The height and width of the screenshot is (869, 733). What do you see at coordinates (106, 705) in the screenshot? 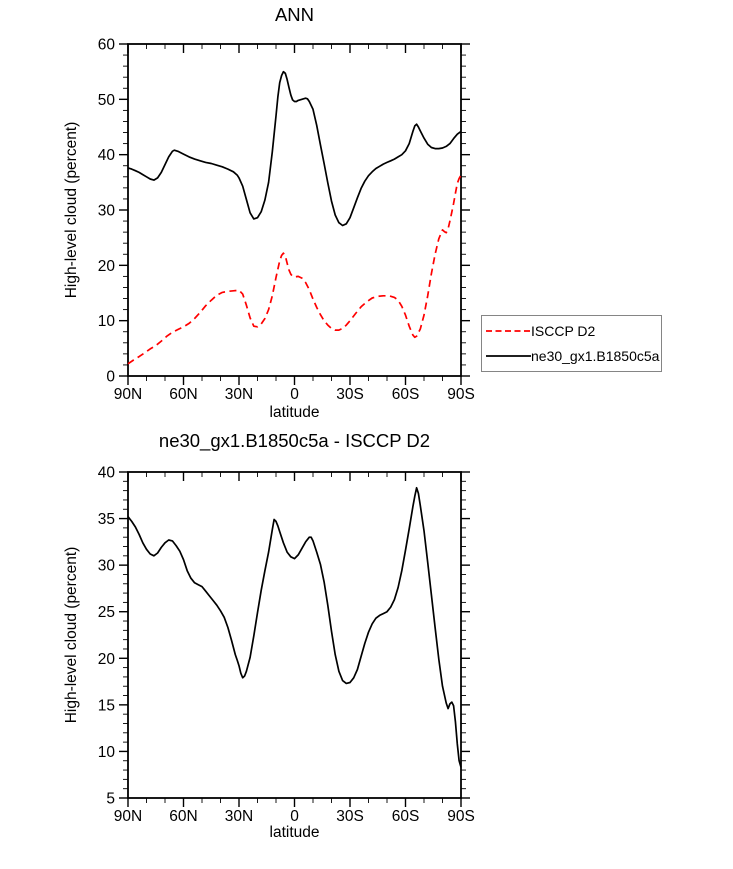
I see `y-tick-label: 15` at bounding box center [106, 705].